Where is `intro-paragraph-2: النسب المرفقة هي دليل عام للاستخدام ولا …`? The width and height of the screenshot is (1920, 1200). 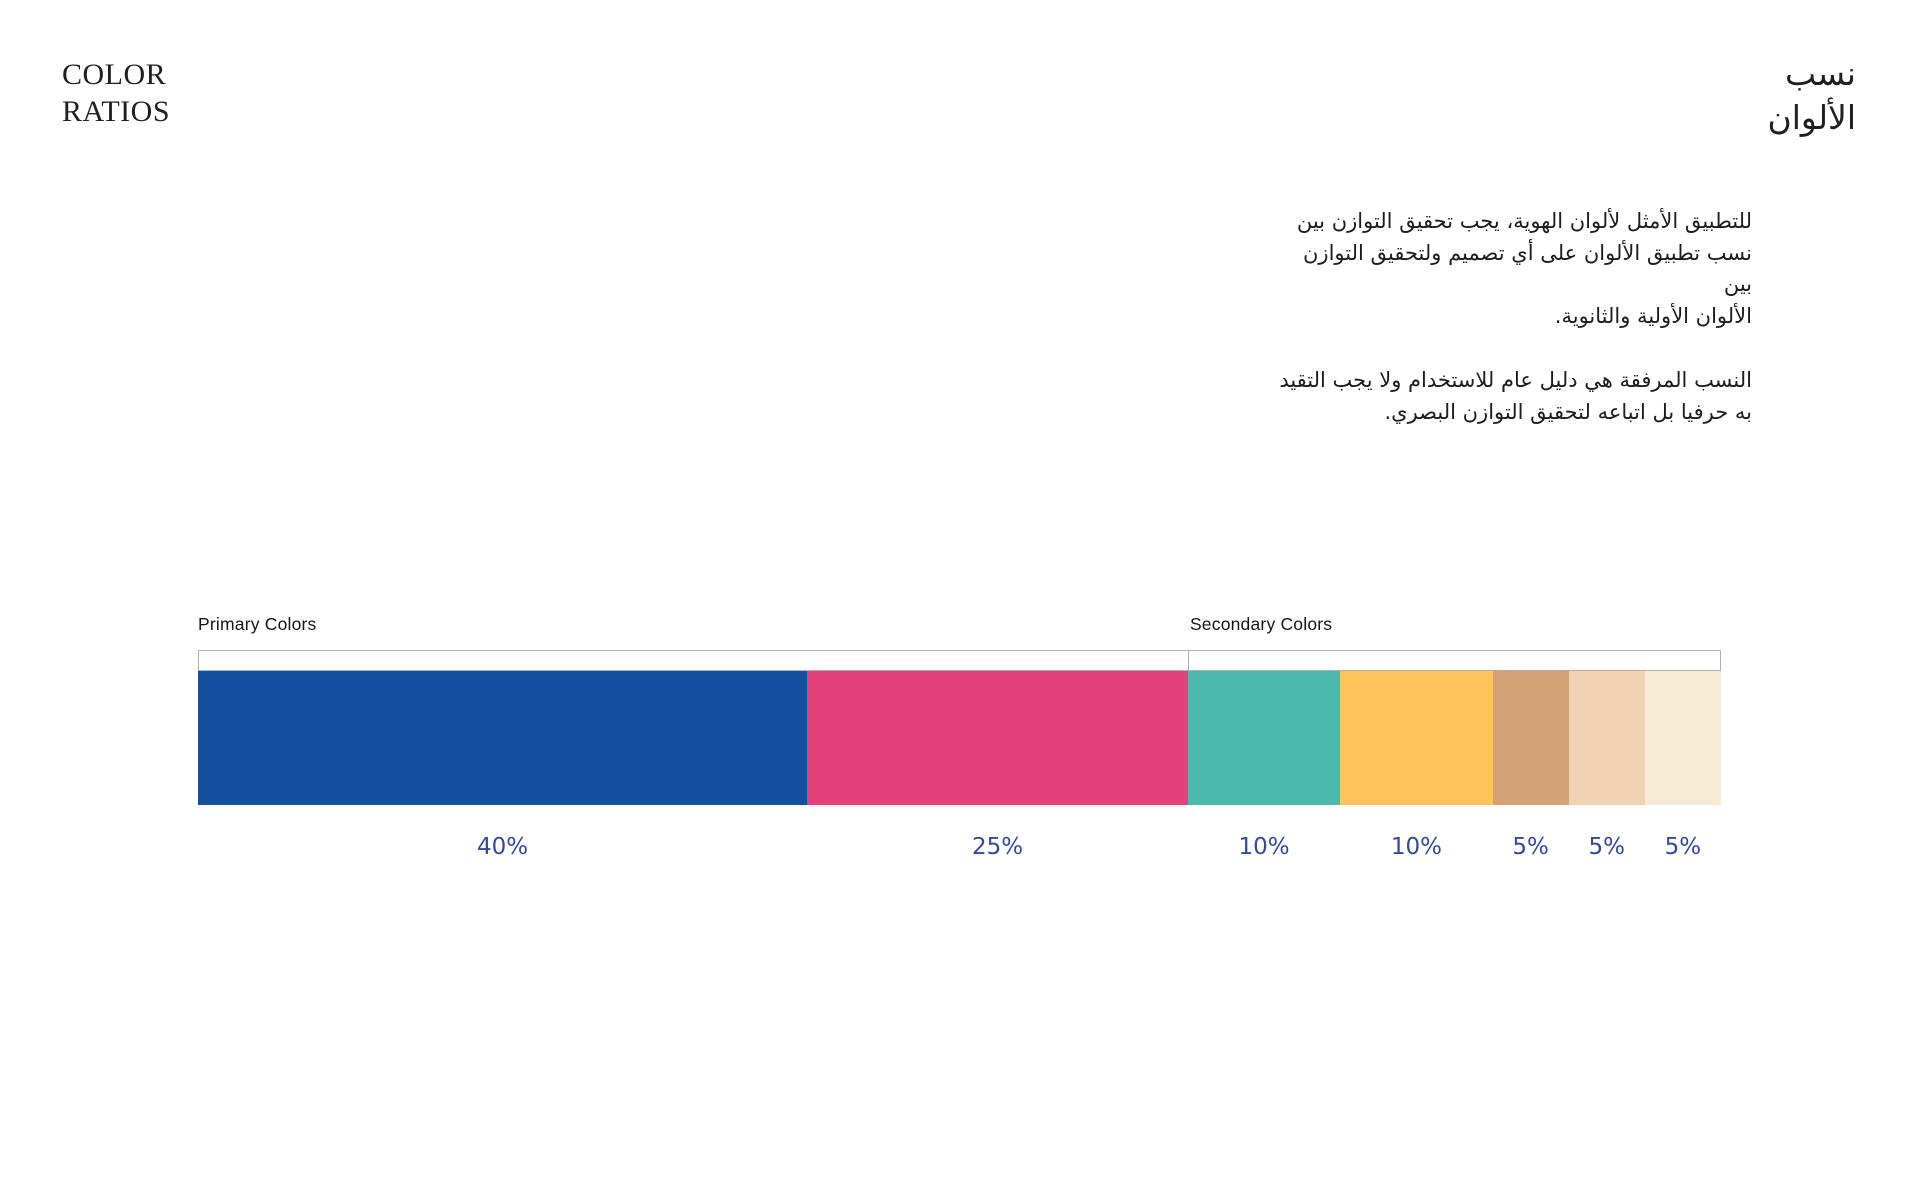
intro-paragraph-2: النسب المرفقة هي دليل عام للاستخدام ولا … is located at coordinates (1515, 396).